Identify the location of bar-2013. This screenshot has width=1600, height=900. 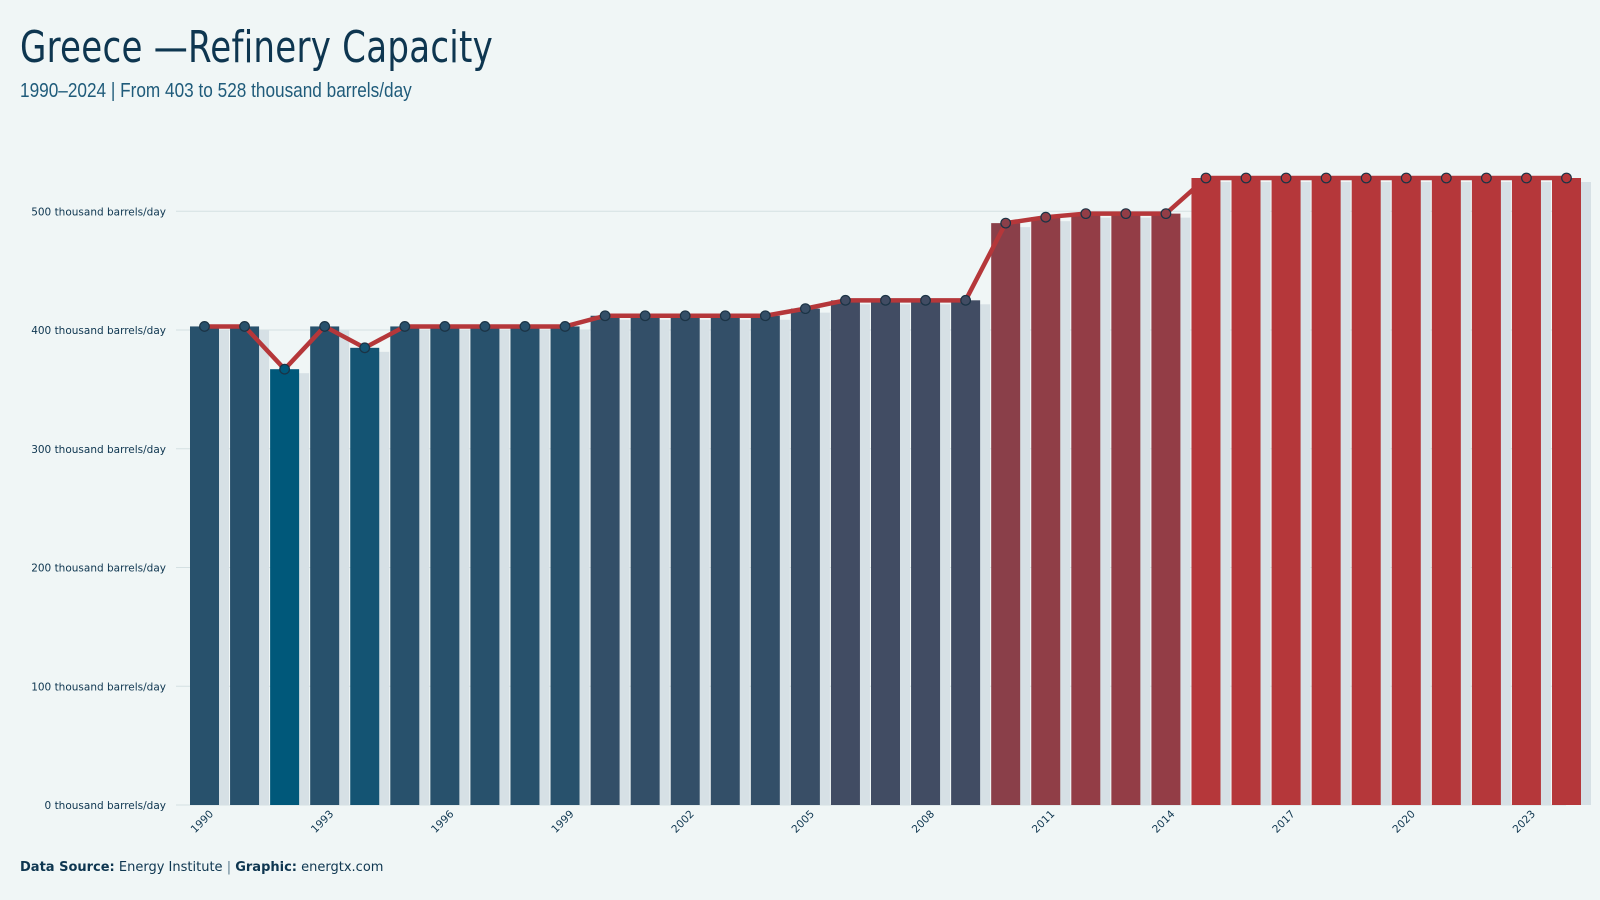
(1126, 509).